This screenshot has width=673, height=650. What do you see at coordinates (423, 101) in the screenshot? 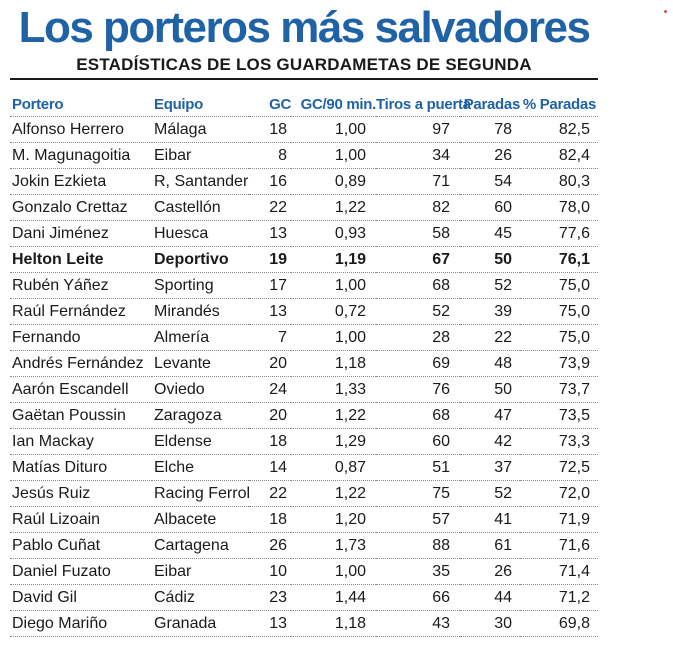
I see `column-header-tiros: Tiros a puerta` at bounding box center [423, 101].